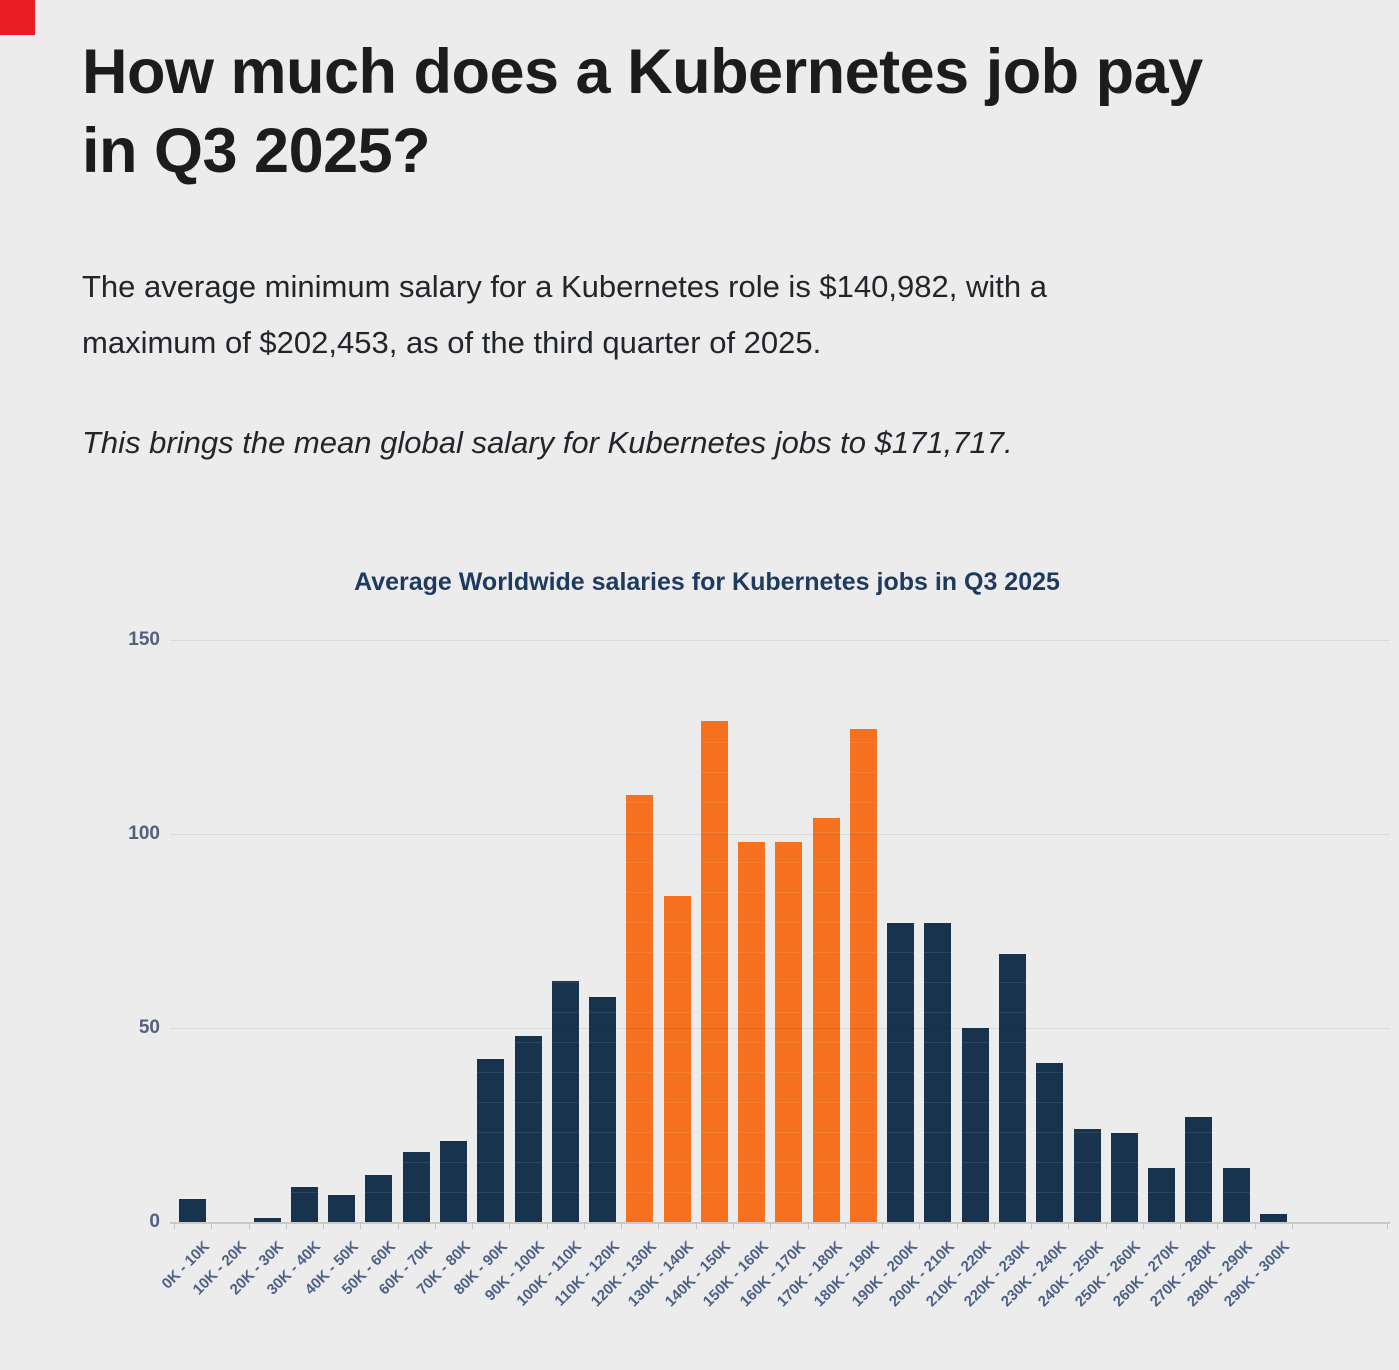 This screenshot has width=1399, height=1370. Describe the element at coordinates (149, 1027) in the screenshot. I see `y-tick-label-50: 50` at that location.